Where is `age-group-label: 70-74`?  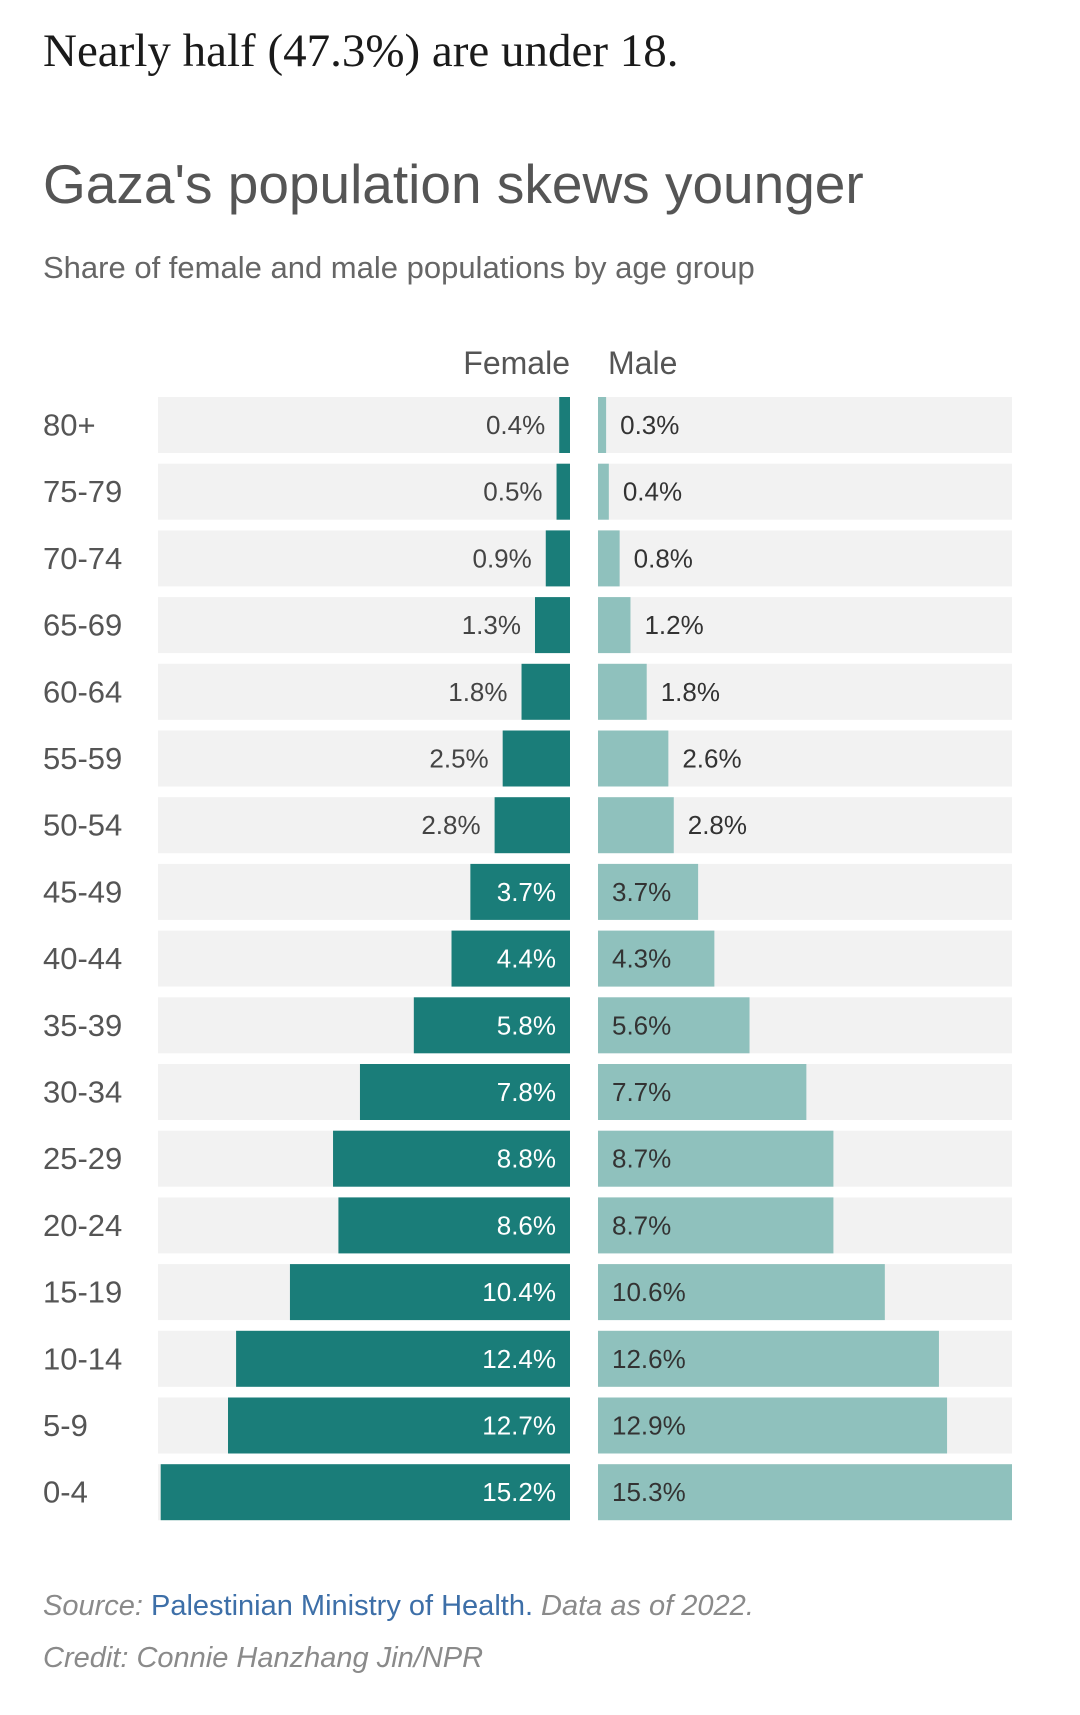
age-group-label: 70-74 is located at coordinates (82, 558).